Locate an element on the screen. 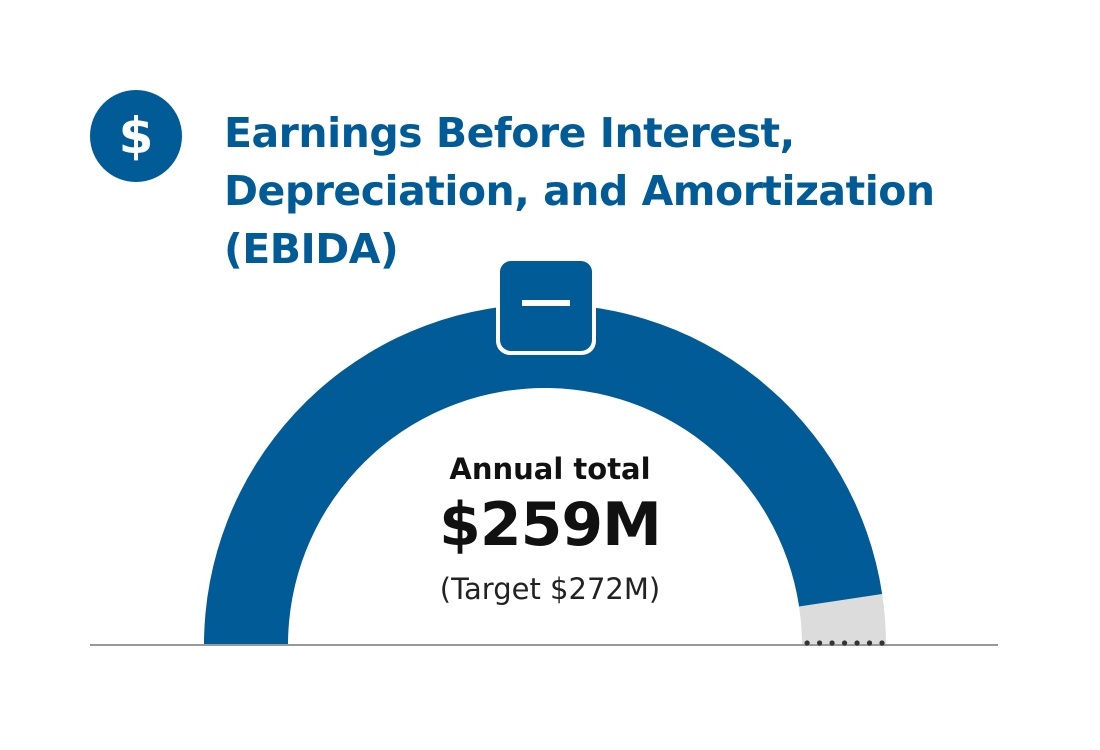 The image size is (1100, 750). minus-icon is located at coordinates (546, 303).